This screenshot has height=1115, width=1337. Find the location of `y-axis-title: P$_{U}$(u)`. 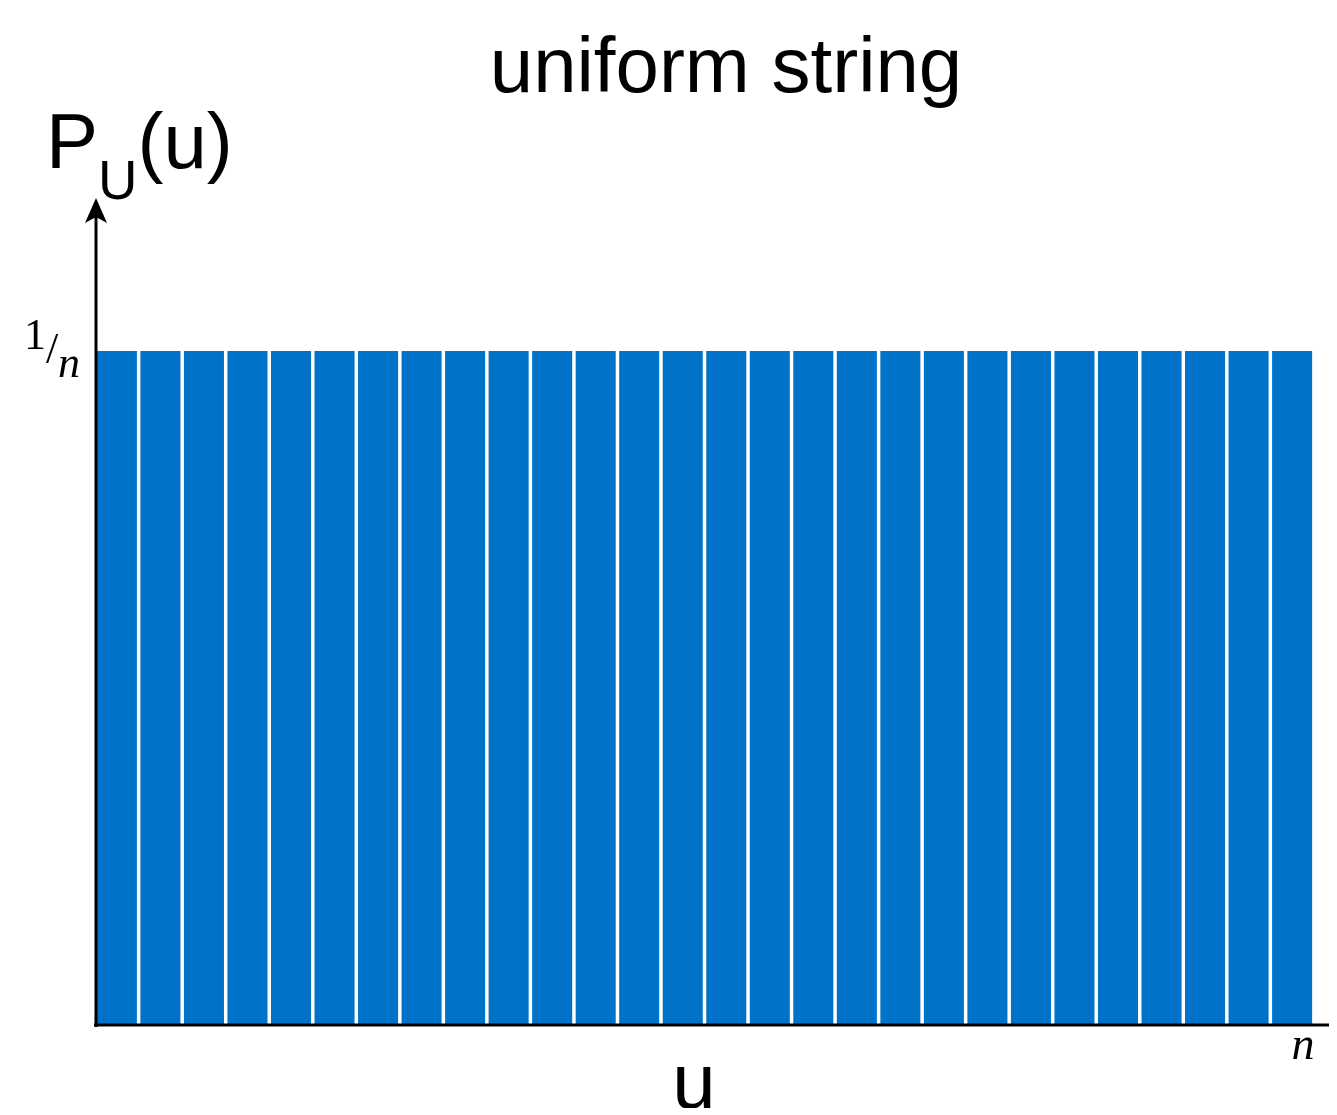

y-axis-title: P$_{U}$(u) is located at coordinates (139, 154).